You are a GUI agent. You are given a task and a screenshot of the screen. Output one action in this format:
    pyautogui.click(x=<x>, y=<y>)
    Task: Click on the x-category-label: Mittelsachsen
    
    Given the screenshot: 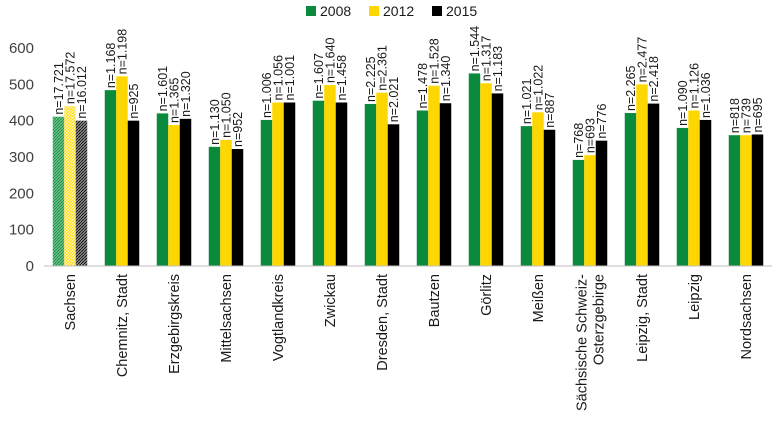 What is the action you would take?
    pyautogui.click(x=227, y=318)
    